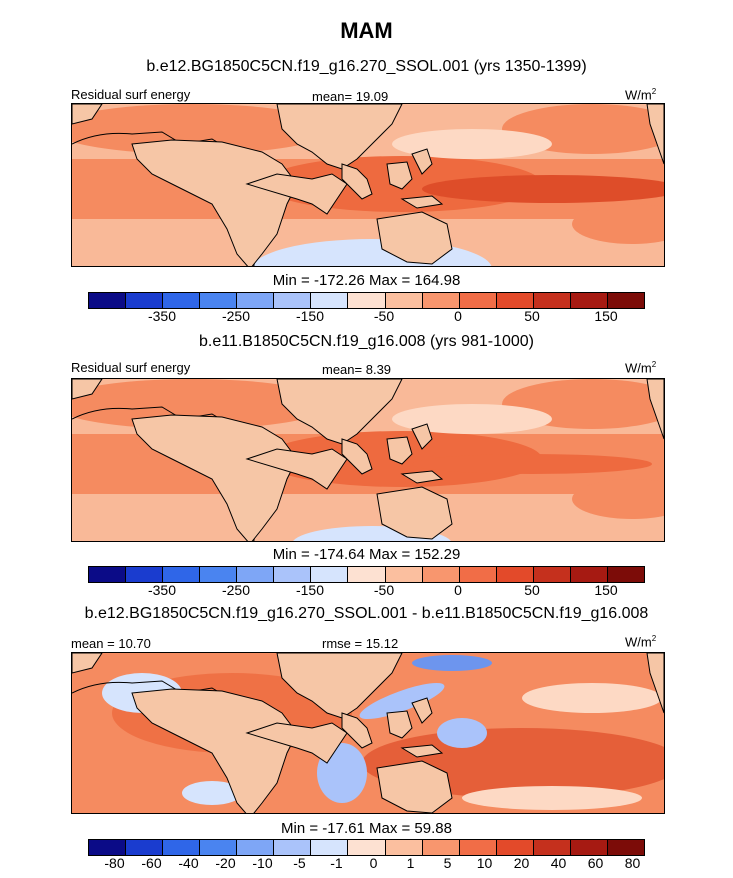 The width and height of the screenshot is (733, 878). What do you see at coordinates (350, 96) in the screenshot?
I see `panel-1-mean-label: mean= 19.09` at bounding box center [350, 96].